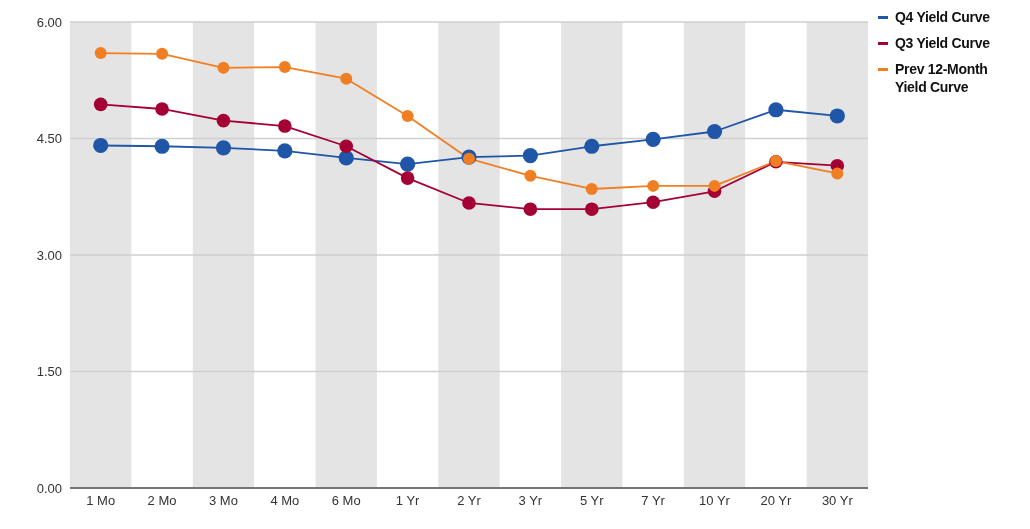 This screenshot has height=529, width=1030. I want to click on legend-label: Q3 Yield Curve, so click(942, 43).